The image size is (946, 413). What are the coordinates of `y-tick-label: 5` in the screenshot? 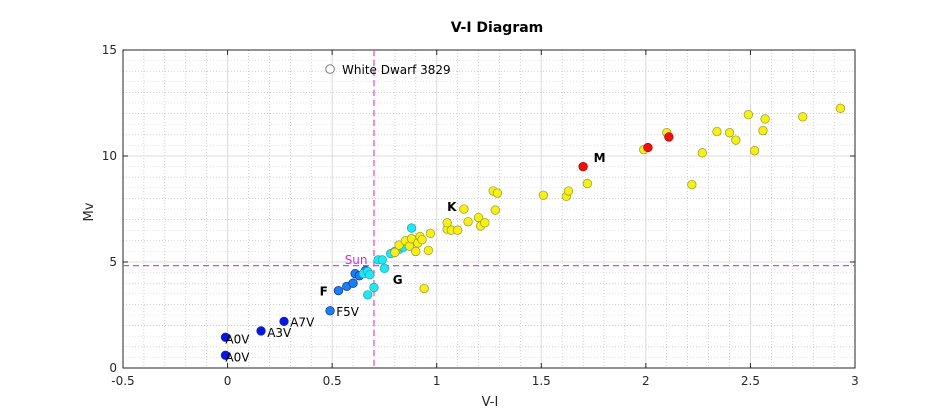 It's located at (113, 262).